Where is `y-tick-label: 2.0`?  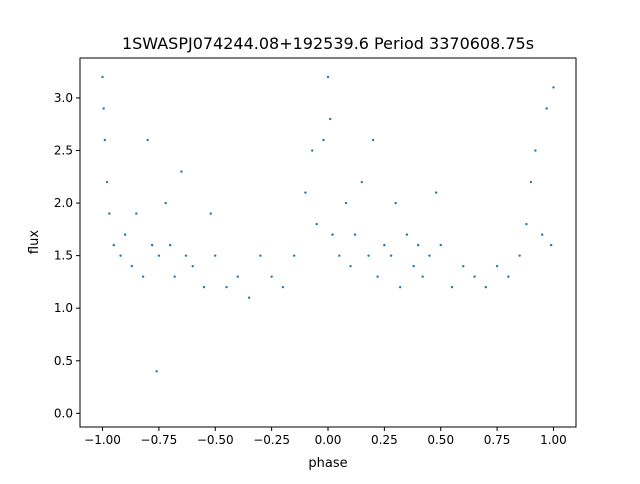 y-tick-label: 2.0 is located at coordinates (63, 203).